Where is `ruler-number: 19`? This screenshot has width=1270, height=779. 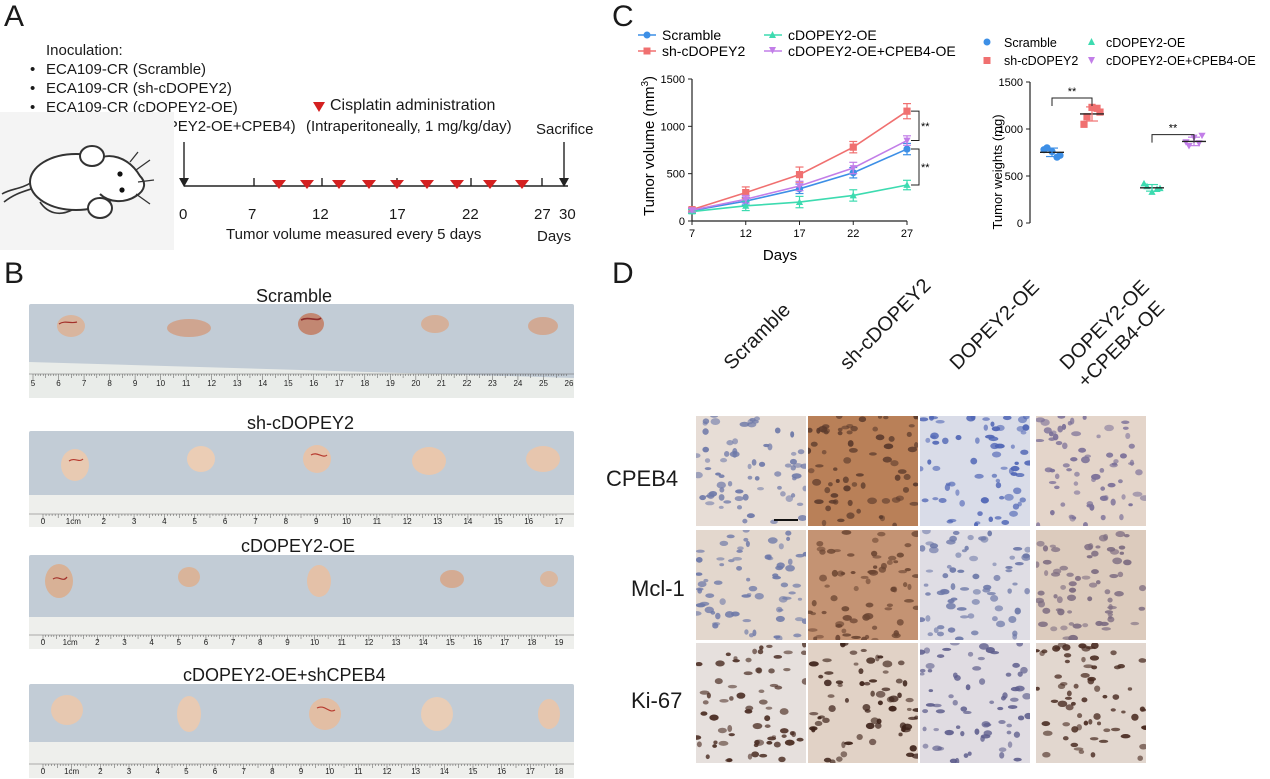
ruler-number: 19 is located at coordinates (390, 383).